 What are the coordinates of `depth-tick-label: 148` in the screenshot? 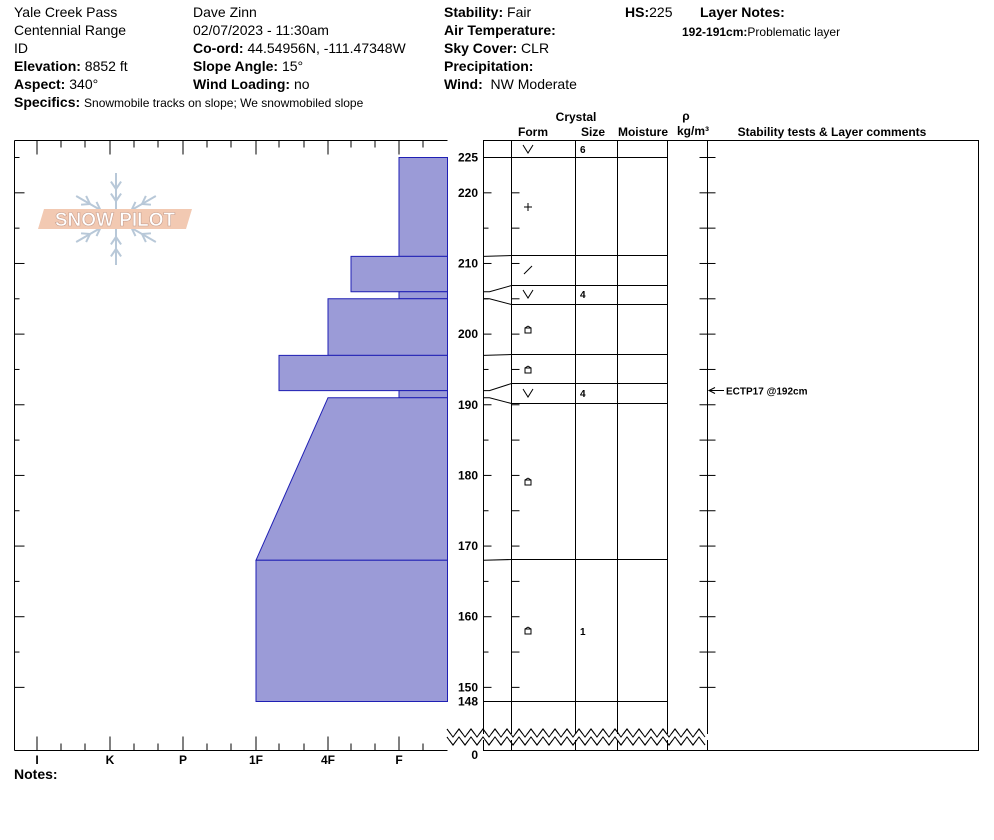 It's located at (468, 702).